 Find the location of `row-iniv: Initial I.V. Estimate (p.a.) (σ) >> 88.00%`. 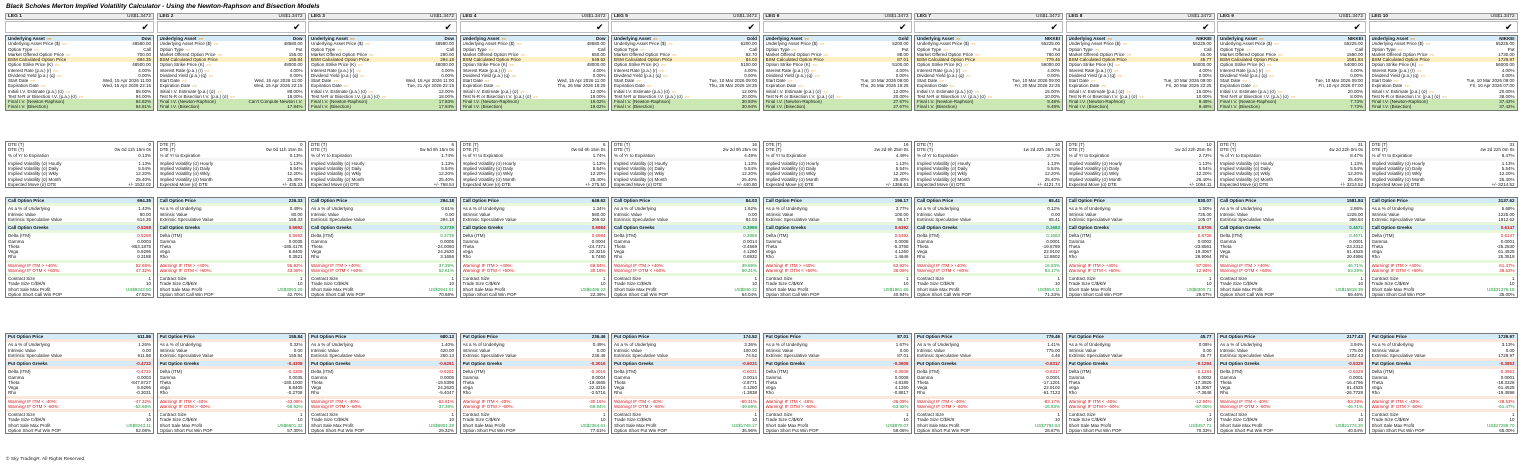

row-iniv: Initial I.V. Estimate (p.a.) (σ) >> 88.00% is located at coordinates (79, 91).